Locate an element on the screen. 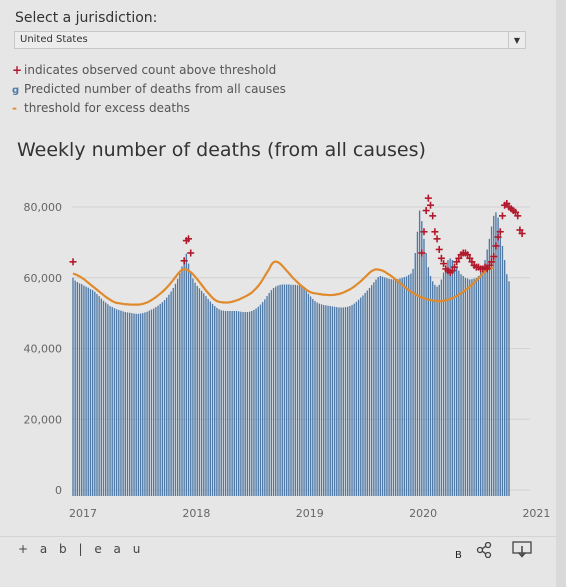 This screenshot has height=587, width=566. above-threshold-markers is located at coordinates (297, 235).